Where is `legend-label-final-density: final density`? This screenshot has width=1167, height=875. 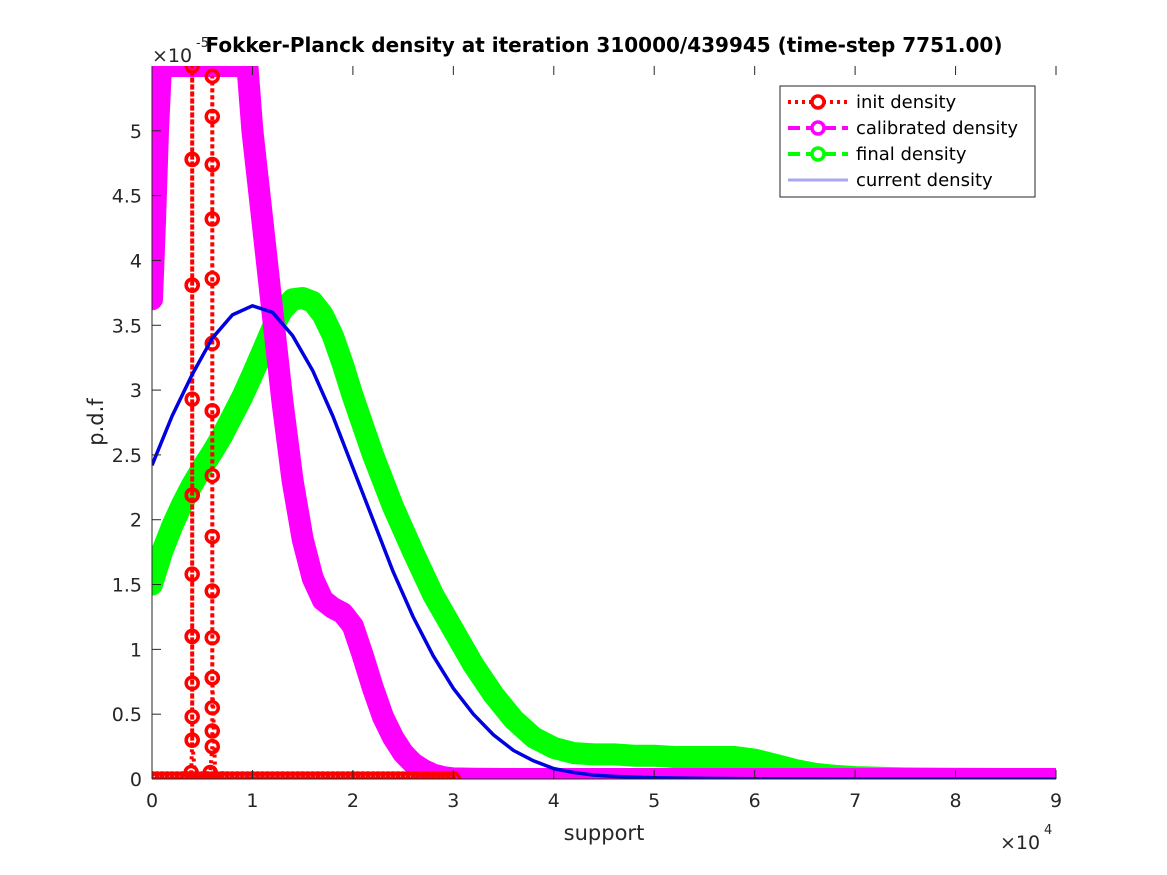 legend-label-final-density: final density is located at coordinates (911, 154).